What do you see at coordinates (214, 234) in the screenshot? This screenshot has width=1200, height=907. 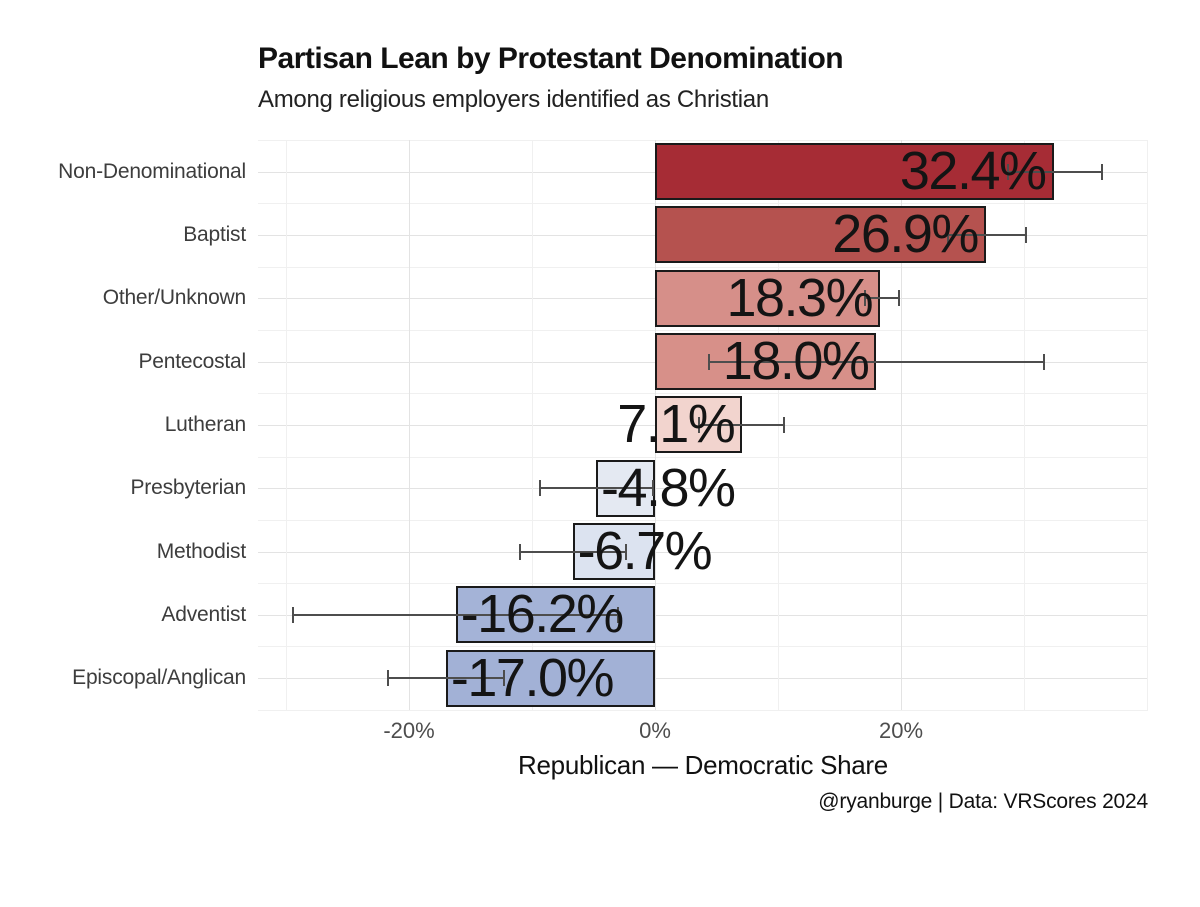 I see `category-label: Baptist` at bounding box center [214, 234].